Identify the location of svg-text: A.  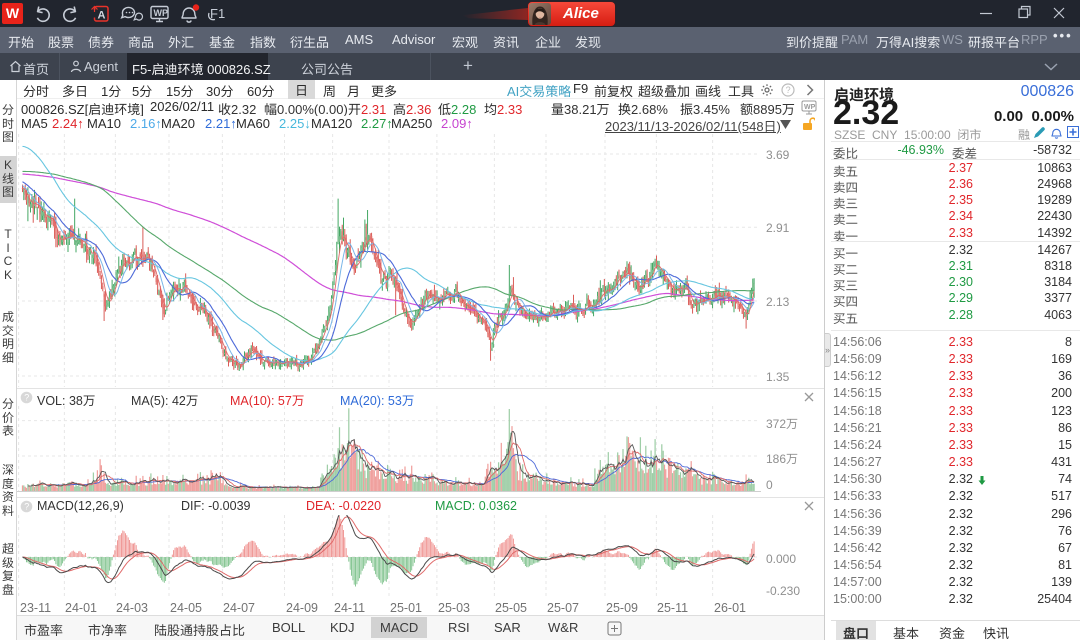
(102, 16).